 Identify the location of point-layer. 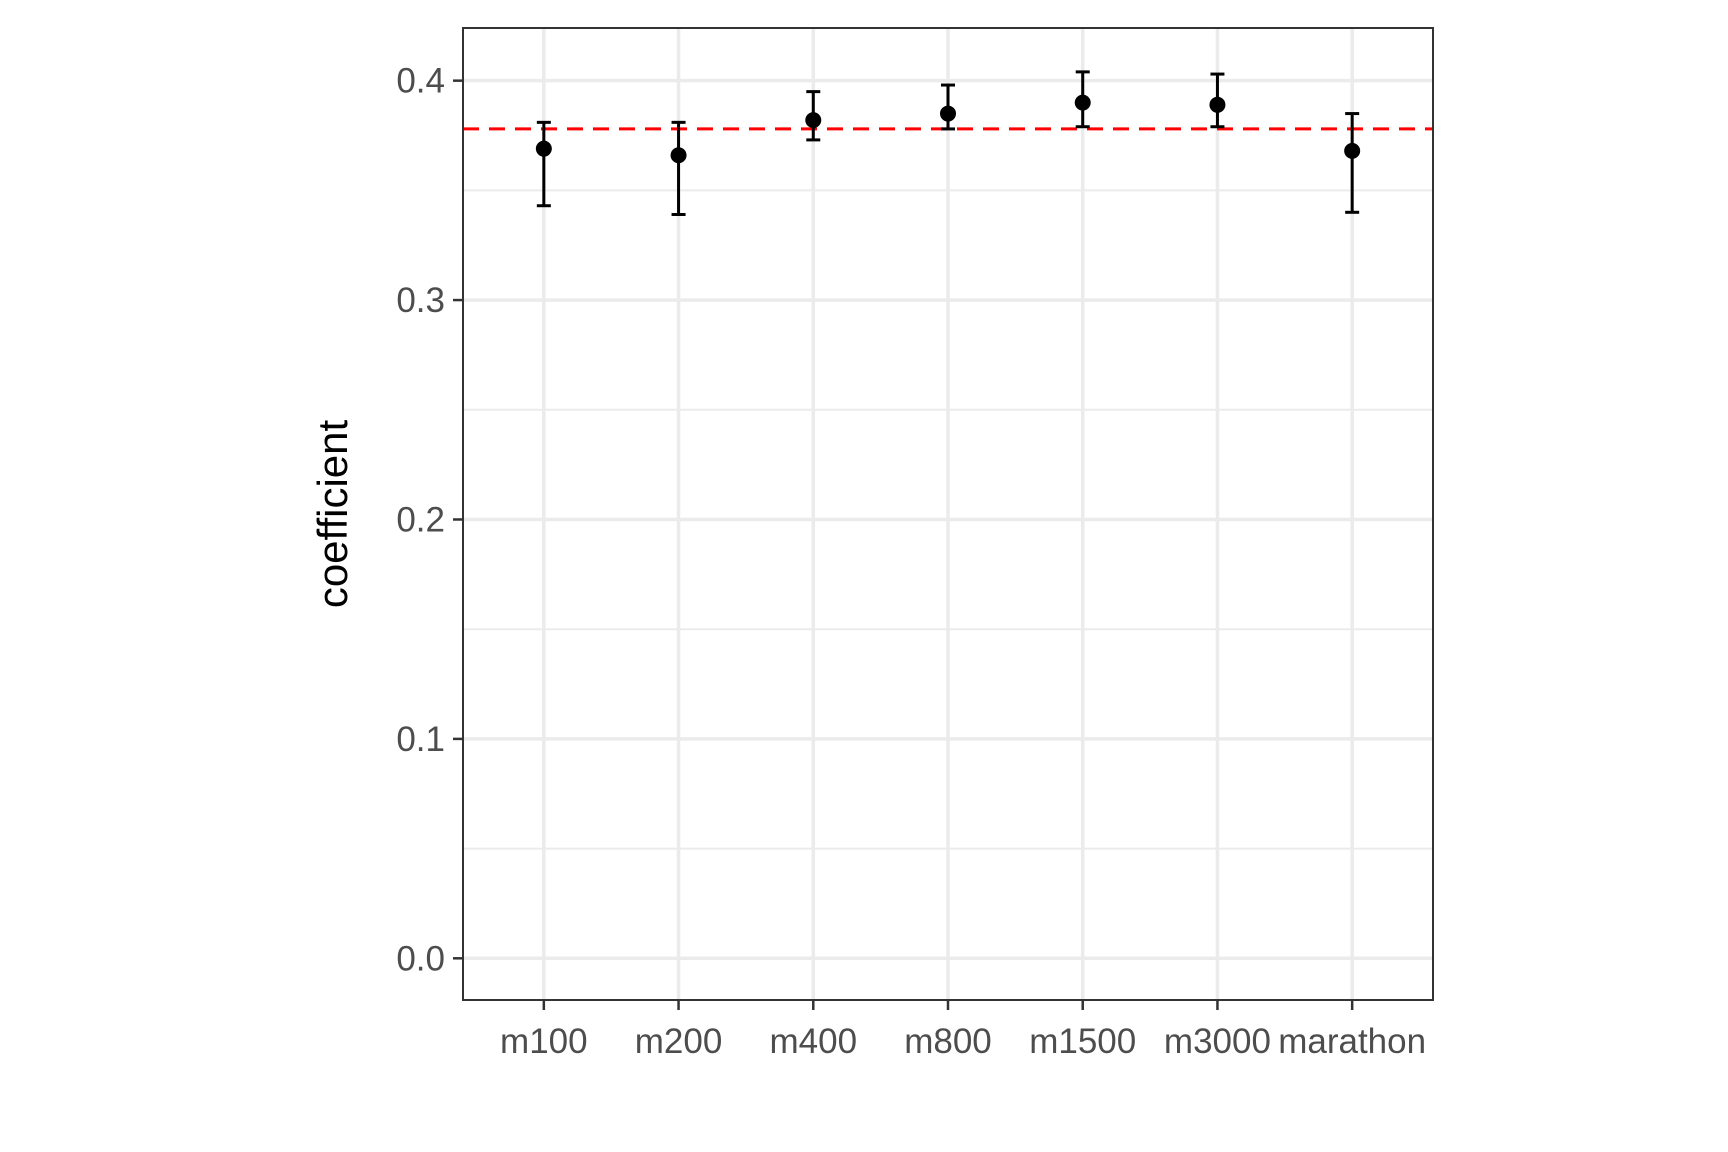
(948, 129).